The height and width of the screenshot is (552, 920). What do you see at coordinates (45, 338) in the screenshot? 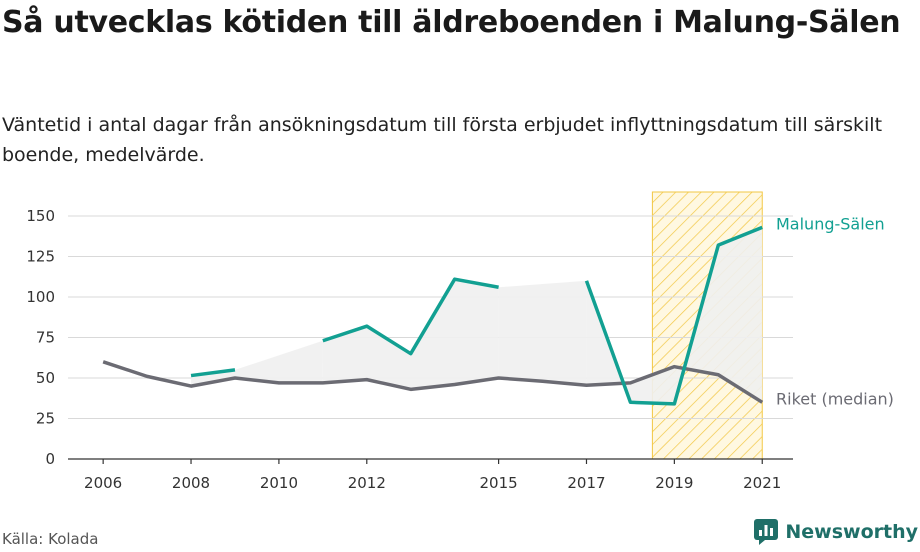
I see `y-tick-label: 75` at bounding box center [45, 338].